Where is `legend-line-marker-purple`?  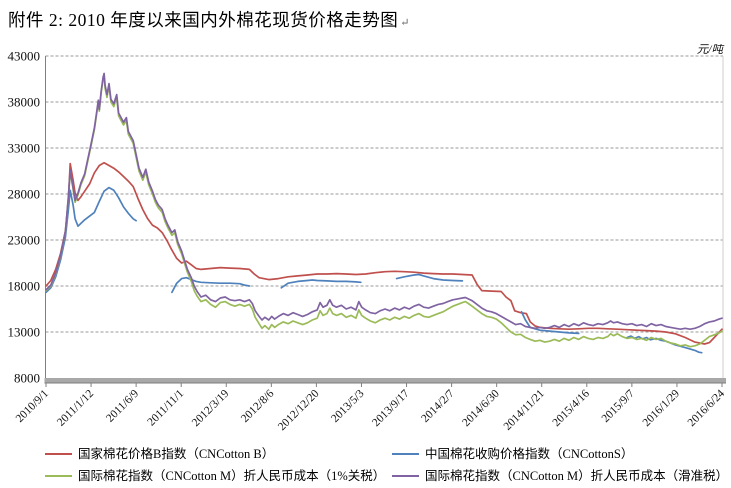
legend-line-marker-purple is located at coordinates (405, 476).